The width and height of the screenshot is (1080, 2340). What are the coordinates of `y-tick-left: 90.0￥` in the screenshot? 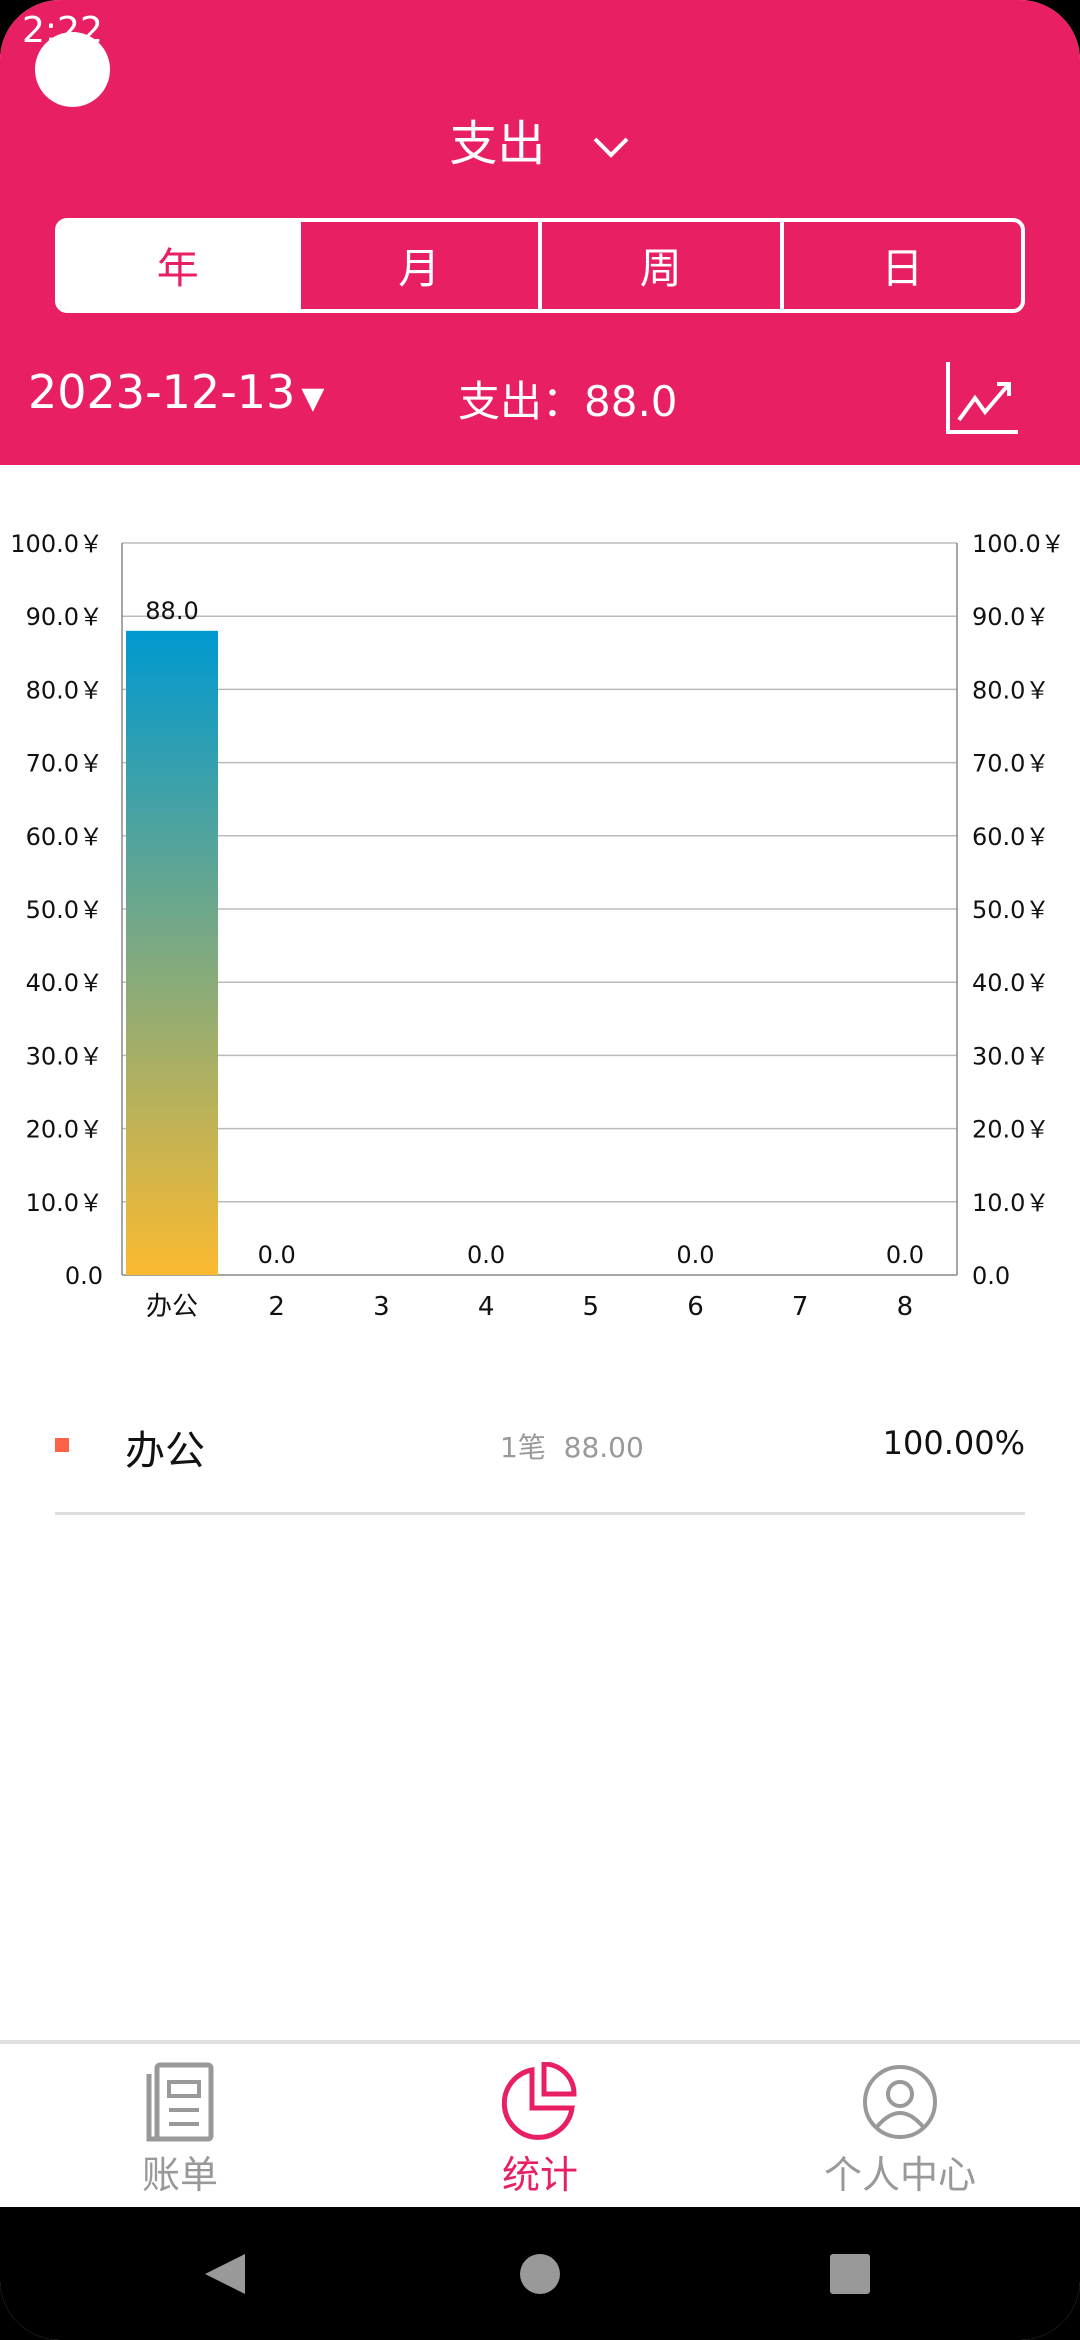 It's located at (64, 617).